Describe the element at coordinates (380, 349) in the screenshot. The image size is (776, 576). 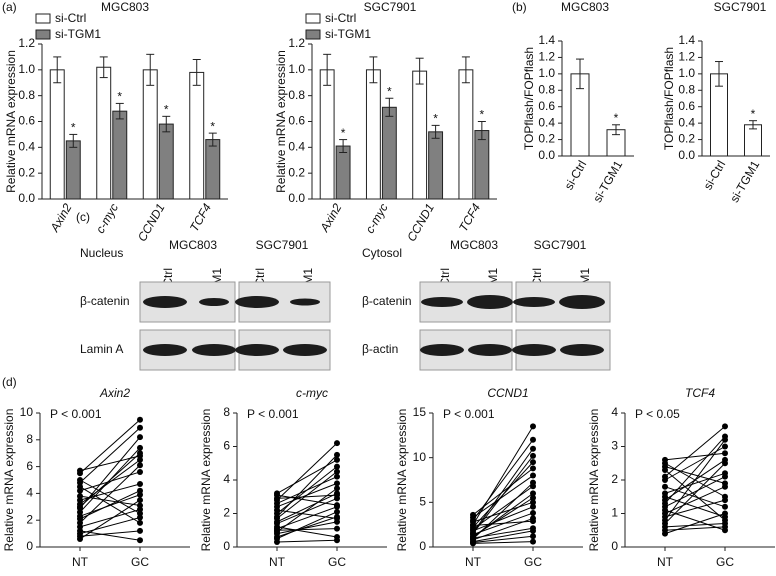
I see `row-label: β-actin` at that location.